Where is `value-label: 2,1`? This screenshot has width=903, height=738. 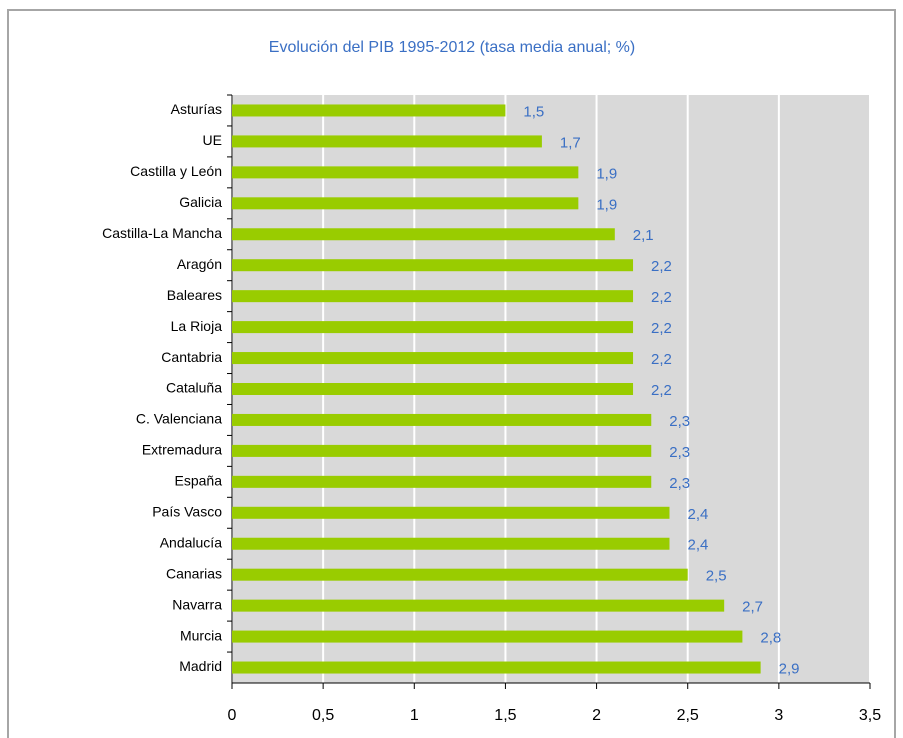
value-label: 2,1 is located at coordinates (643, 235).